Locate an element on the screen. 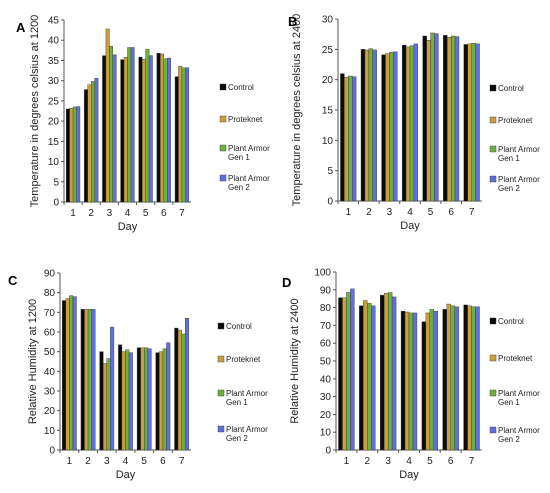 The width and height of the screenshot is (550, 493). x-tick-label: 5 is located at coordinates (144, 461).